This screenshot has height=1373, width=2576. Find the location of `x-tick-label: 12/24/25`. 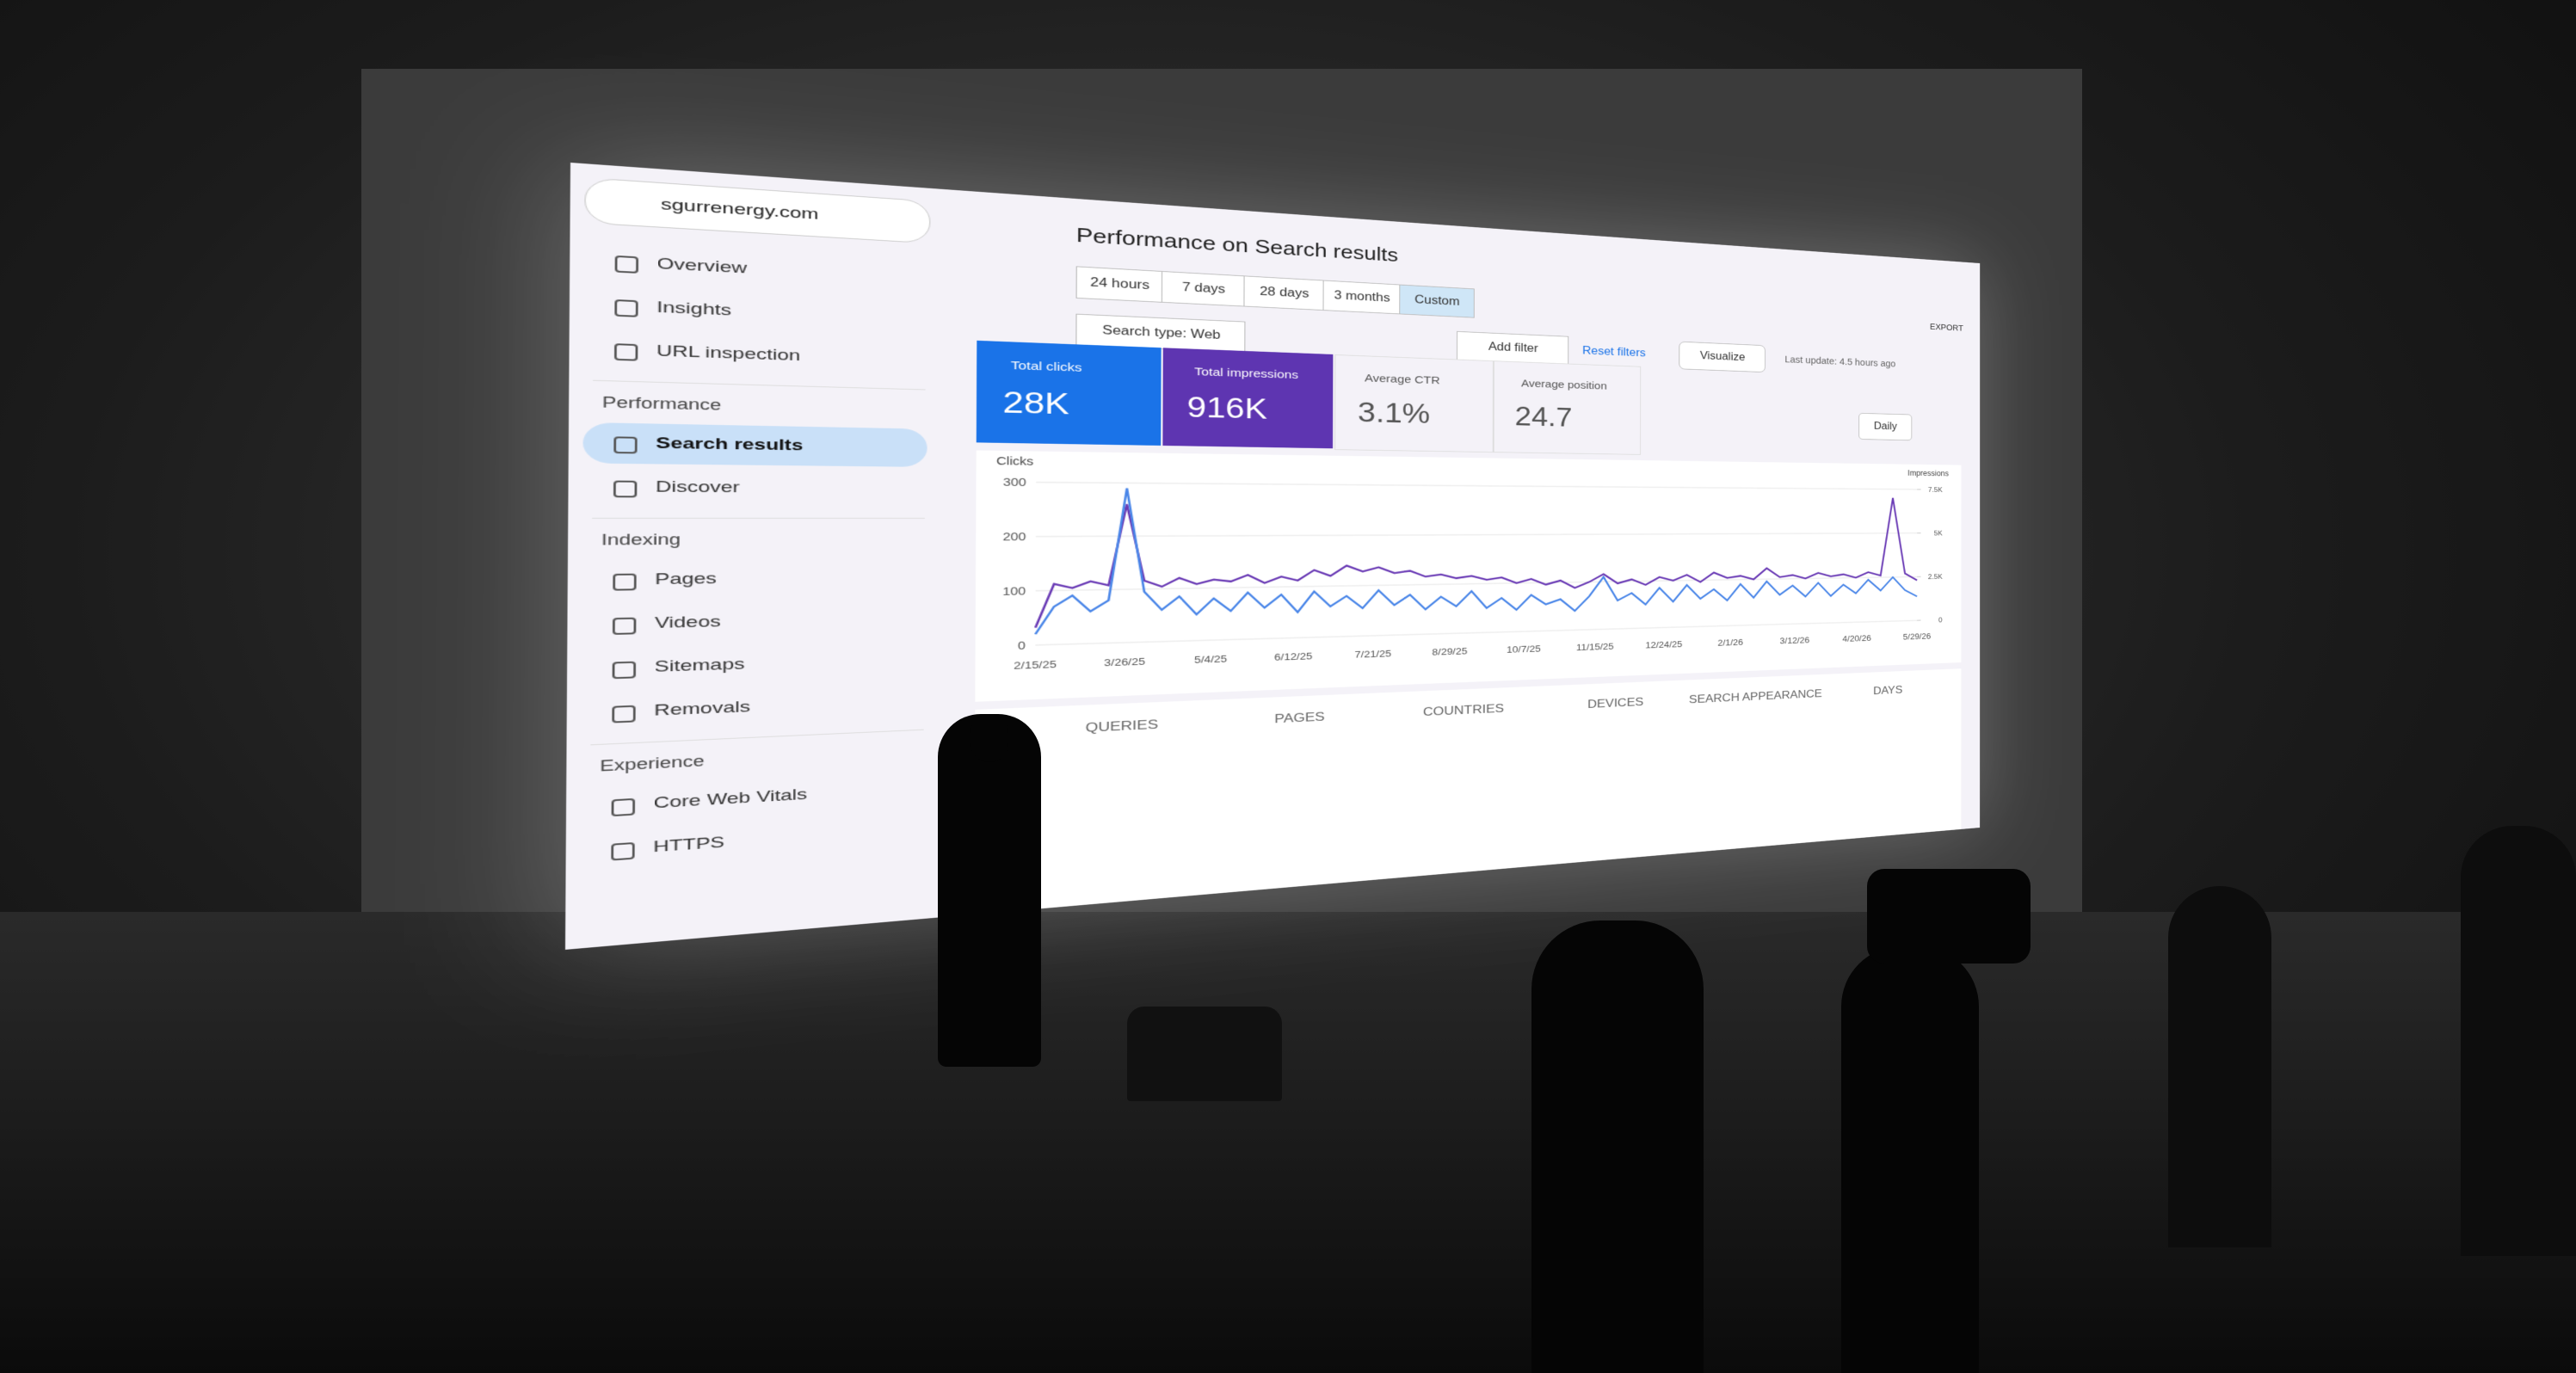

x-tick-label: 12/24/25 is located at coordinates (1663, 644).